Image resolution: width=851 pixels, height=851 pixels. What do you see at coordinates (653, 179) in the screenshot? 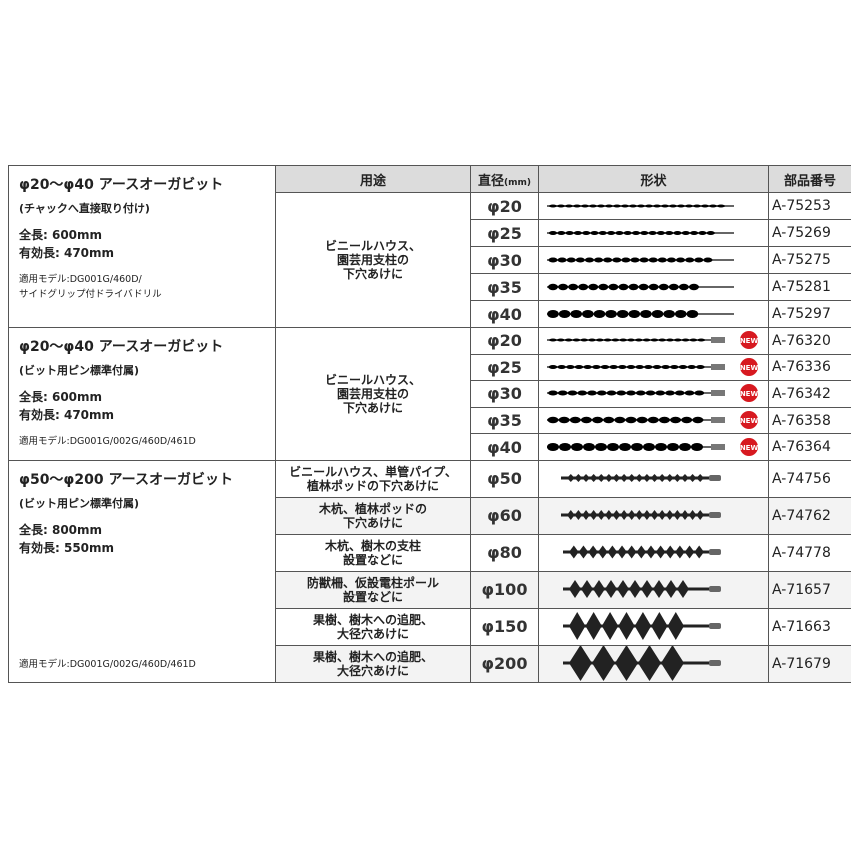
I see `header-shape: 形状` at bounding box center [653, 179].